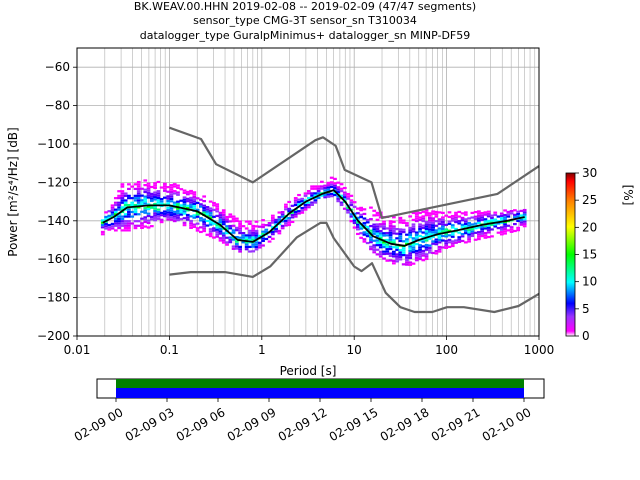 The width and height of the screenshot is (640, 480). I want to click on y-tick-label: −100, so click(53, 144).